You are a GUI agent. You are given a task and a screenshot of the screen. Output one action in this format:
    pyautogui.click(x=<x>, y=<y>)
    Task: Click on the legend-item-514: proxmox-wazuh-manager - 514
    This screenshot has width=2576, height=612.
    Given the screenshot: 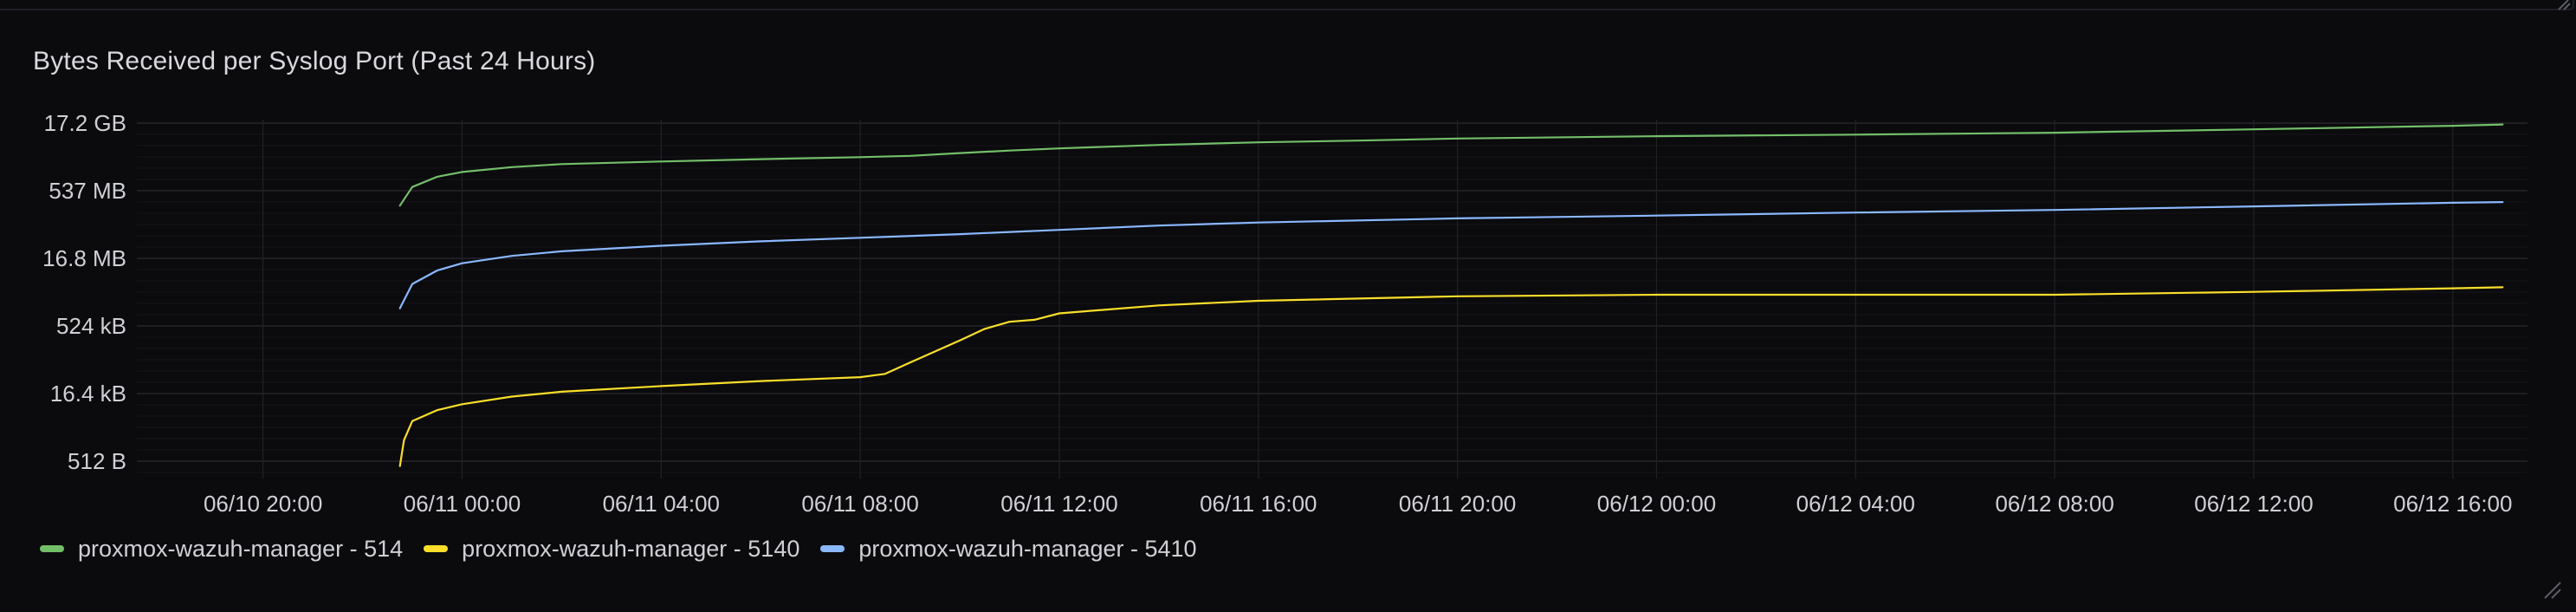 What is the action you would take?
    pyautogui.click(x=221, y=549)
    